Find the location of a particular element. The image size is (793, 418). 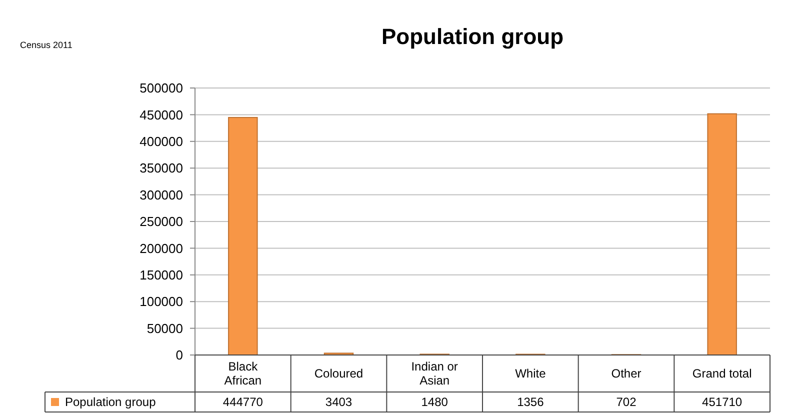

data-label: 444770 is located at coordinates (243, 402).